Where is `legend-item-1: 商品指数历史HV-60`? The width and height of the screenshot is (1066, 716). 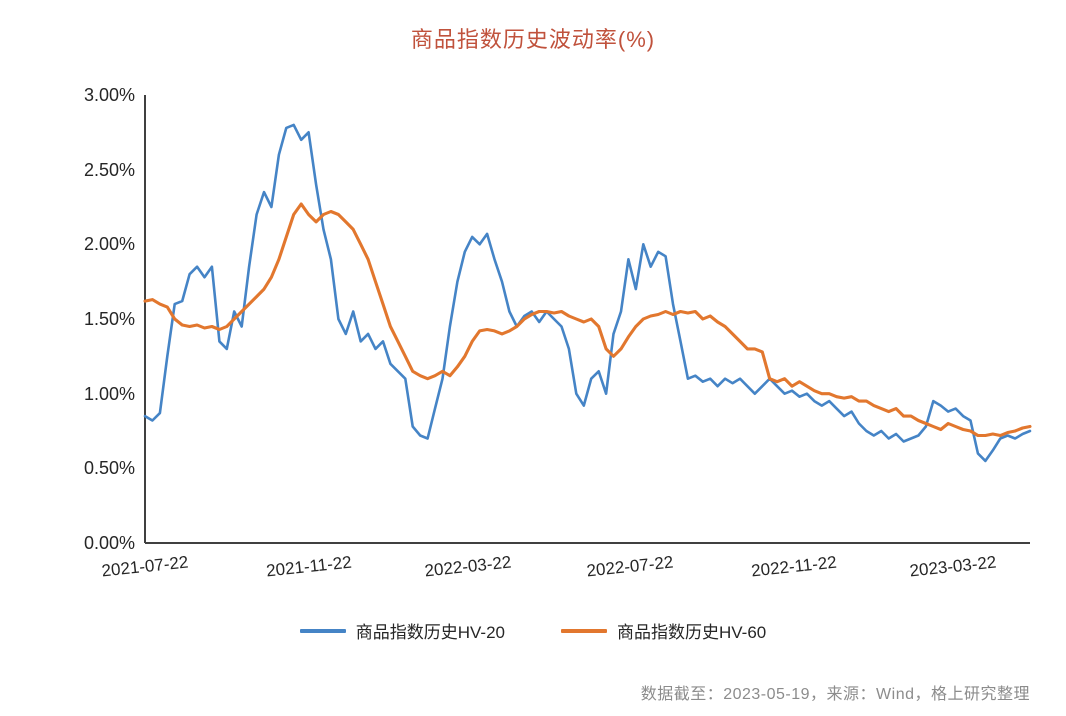
legend-item-1: 商品指数历史HV-60 is located at coordinates (663, 630).